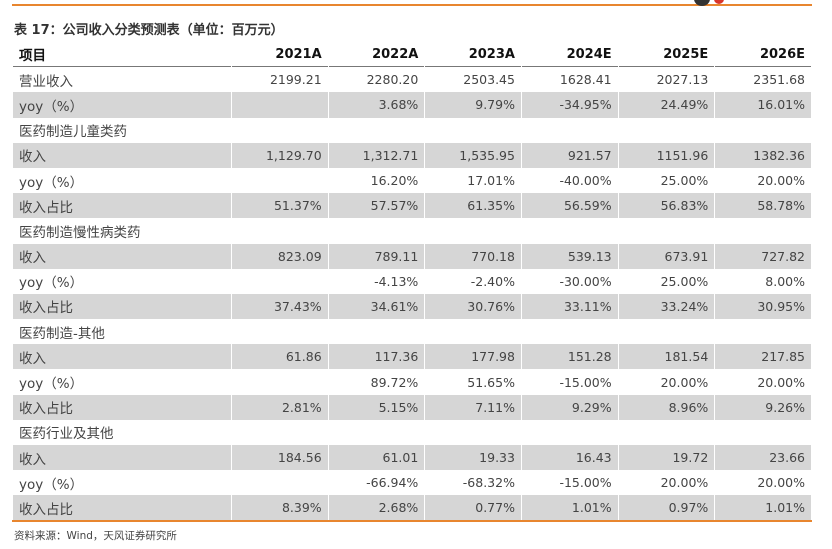  Describe the element at coordinates (280, 357) in the screenshot. I see `cell: 61.86` at that location.